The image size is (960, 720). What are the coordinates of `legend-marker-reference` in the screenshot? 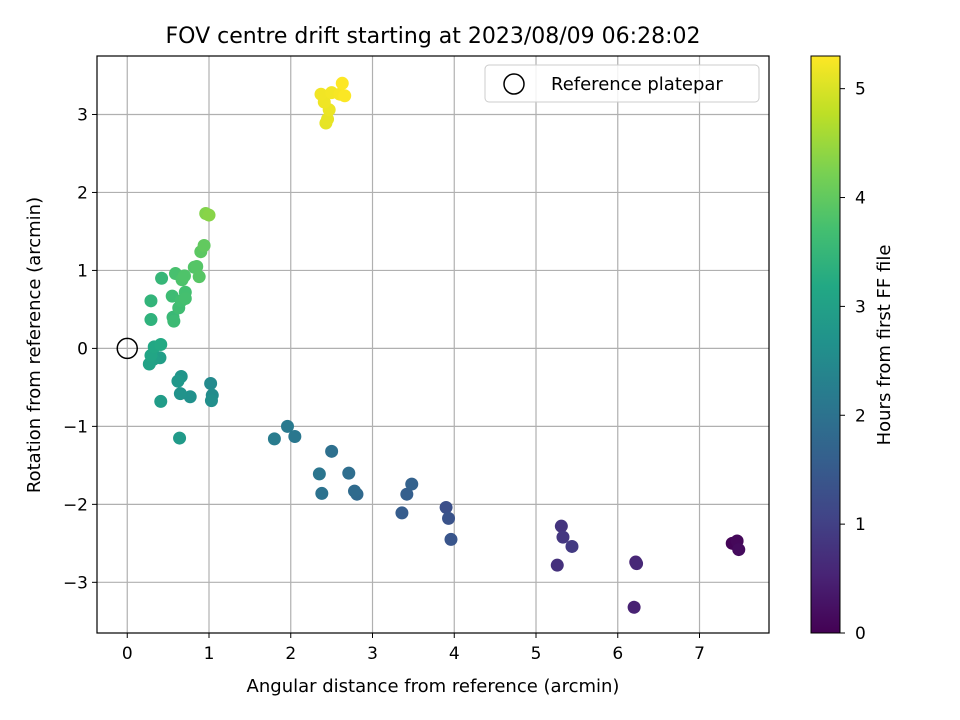 It's located at (514, 84).